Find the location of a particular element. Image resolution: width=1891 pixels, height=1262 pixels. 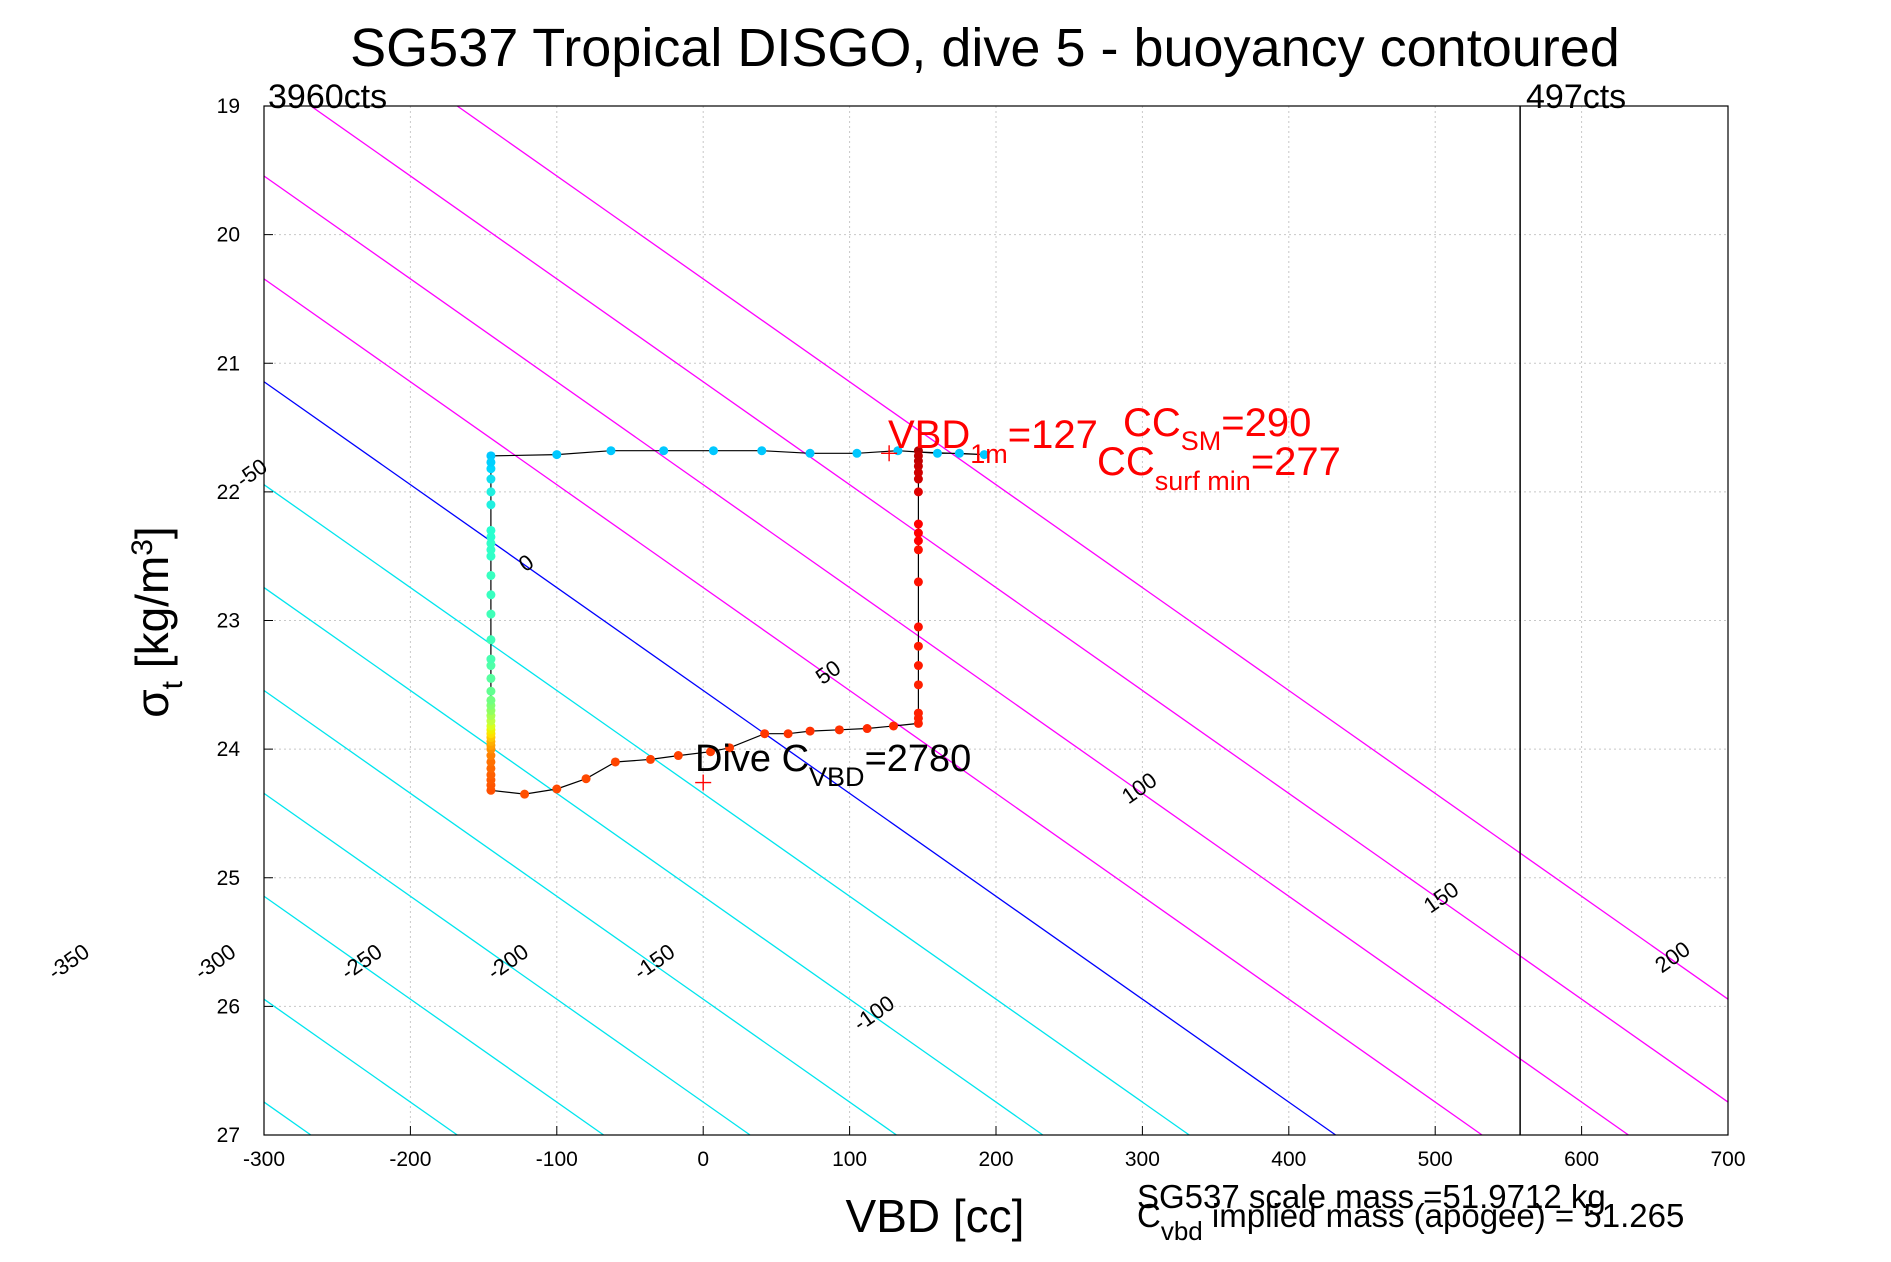

y-tick-label: 26 is located at coordinates (228, 1006).